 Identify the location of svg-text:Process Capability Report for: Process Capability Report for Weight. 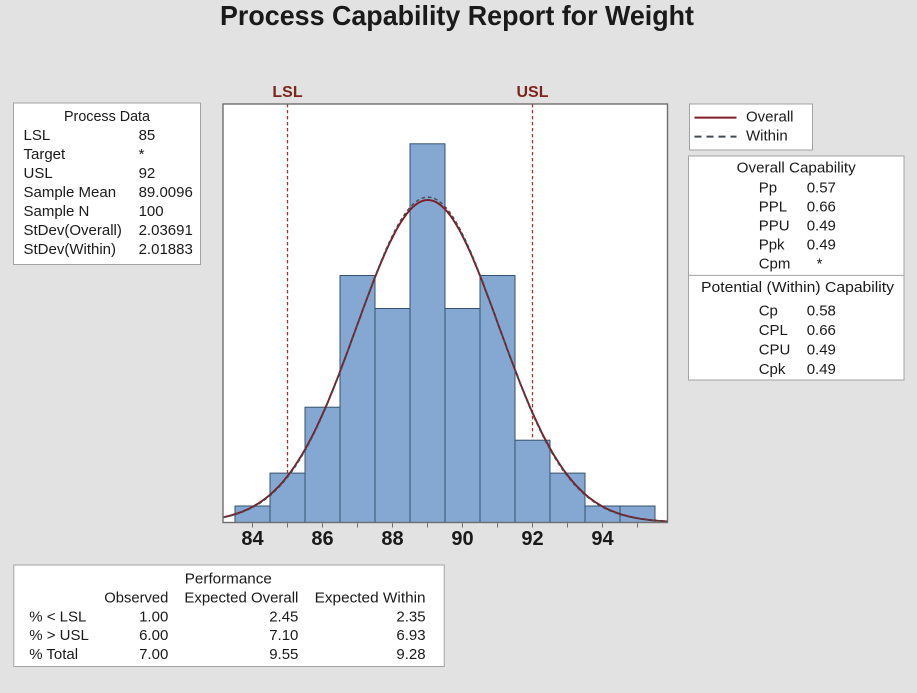
(457, 15).